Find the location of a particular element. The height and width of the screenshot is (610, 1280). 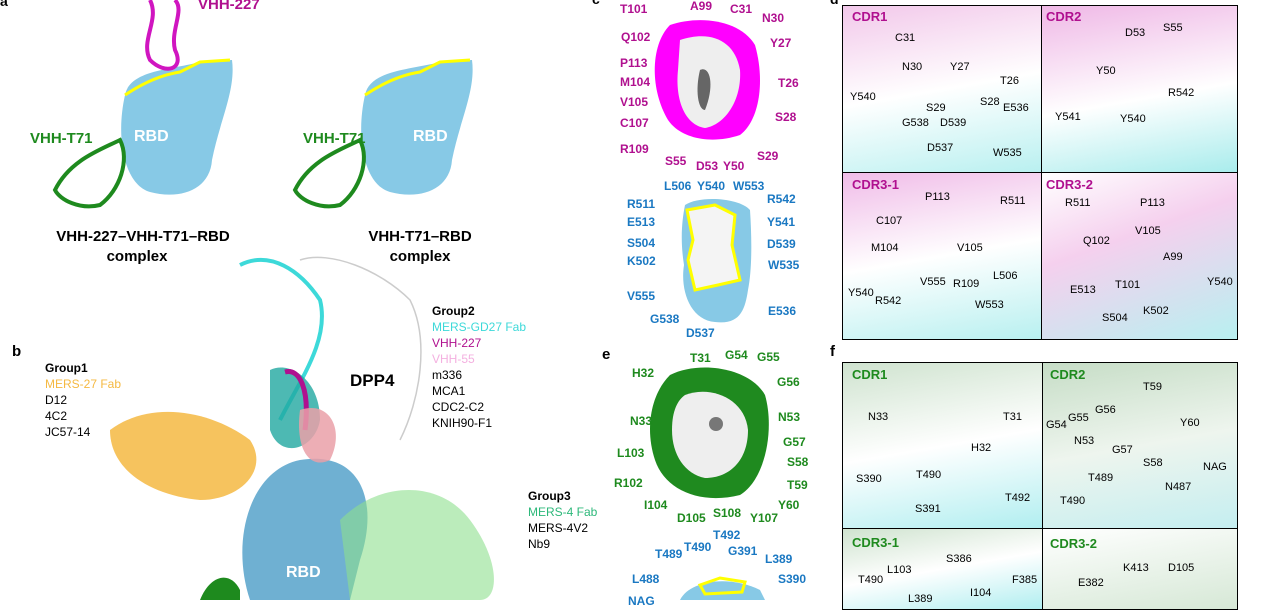

rbd-footprint-c is located at coordinates (716, 260).